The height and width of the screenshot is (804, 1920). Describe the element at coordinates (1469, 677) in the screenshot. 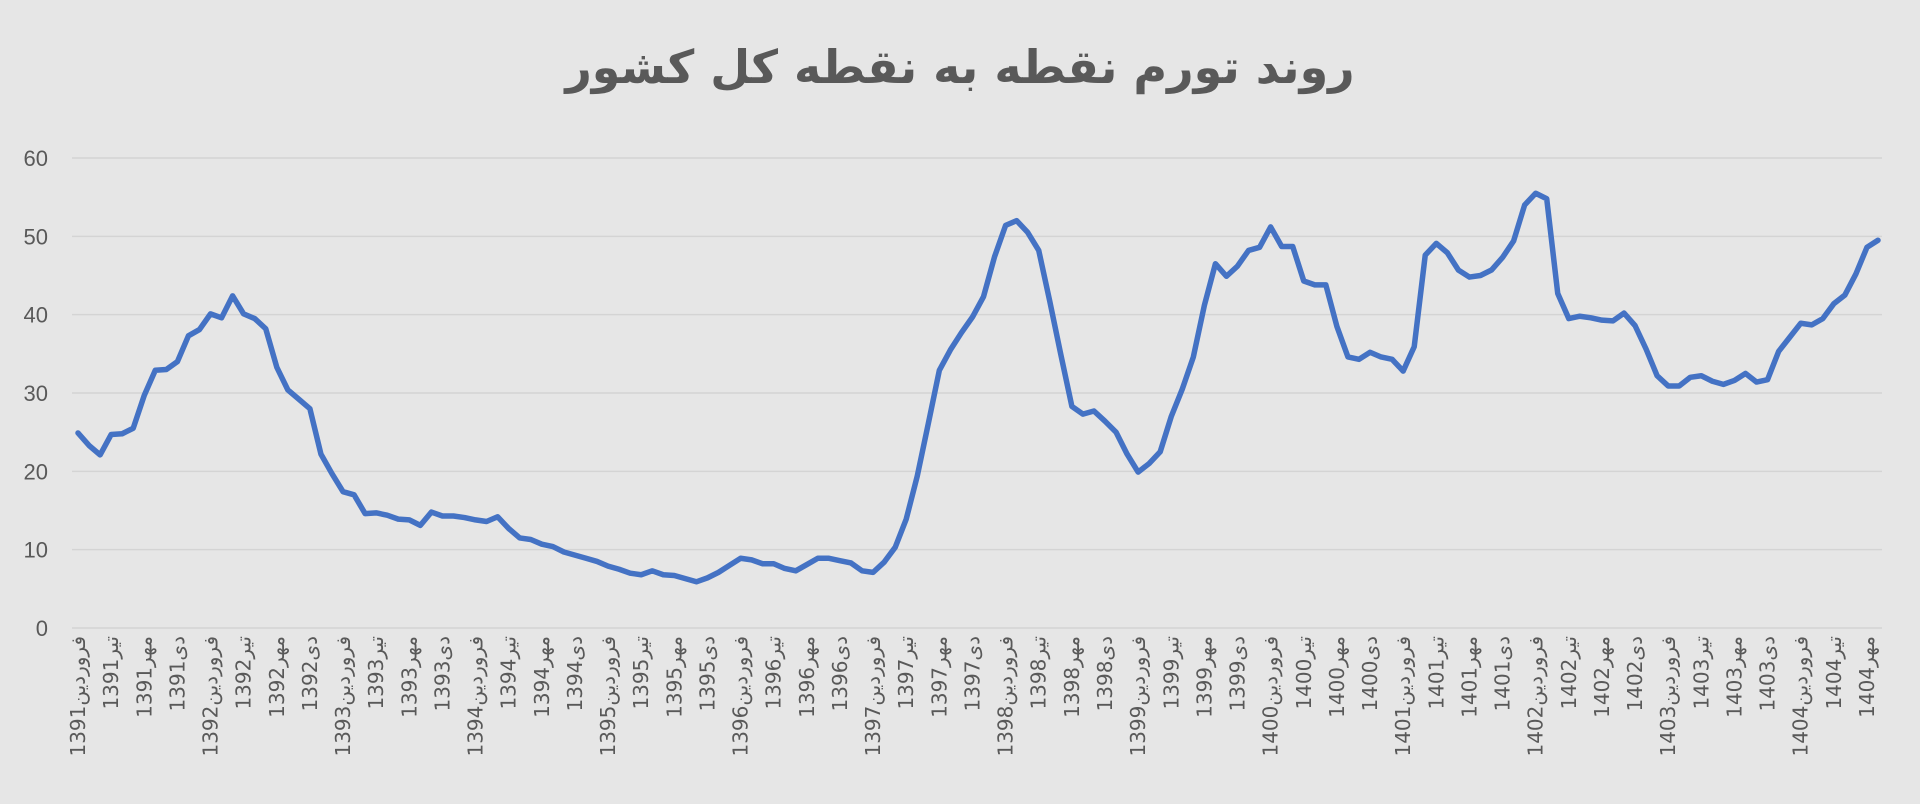

I see `x-tick-label: مهر1401` at that location.